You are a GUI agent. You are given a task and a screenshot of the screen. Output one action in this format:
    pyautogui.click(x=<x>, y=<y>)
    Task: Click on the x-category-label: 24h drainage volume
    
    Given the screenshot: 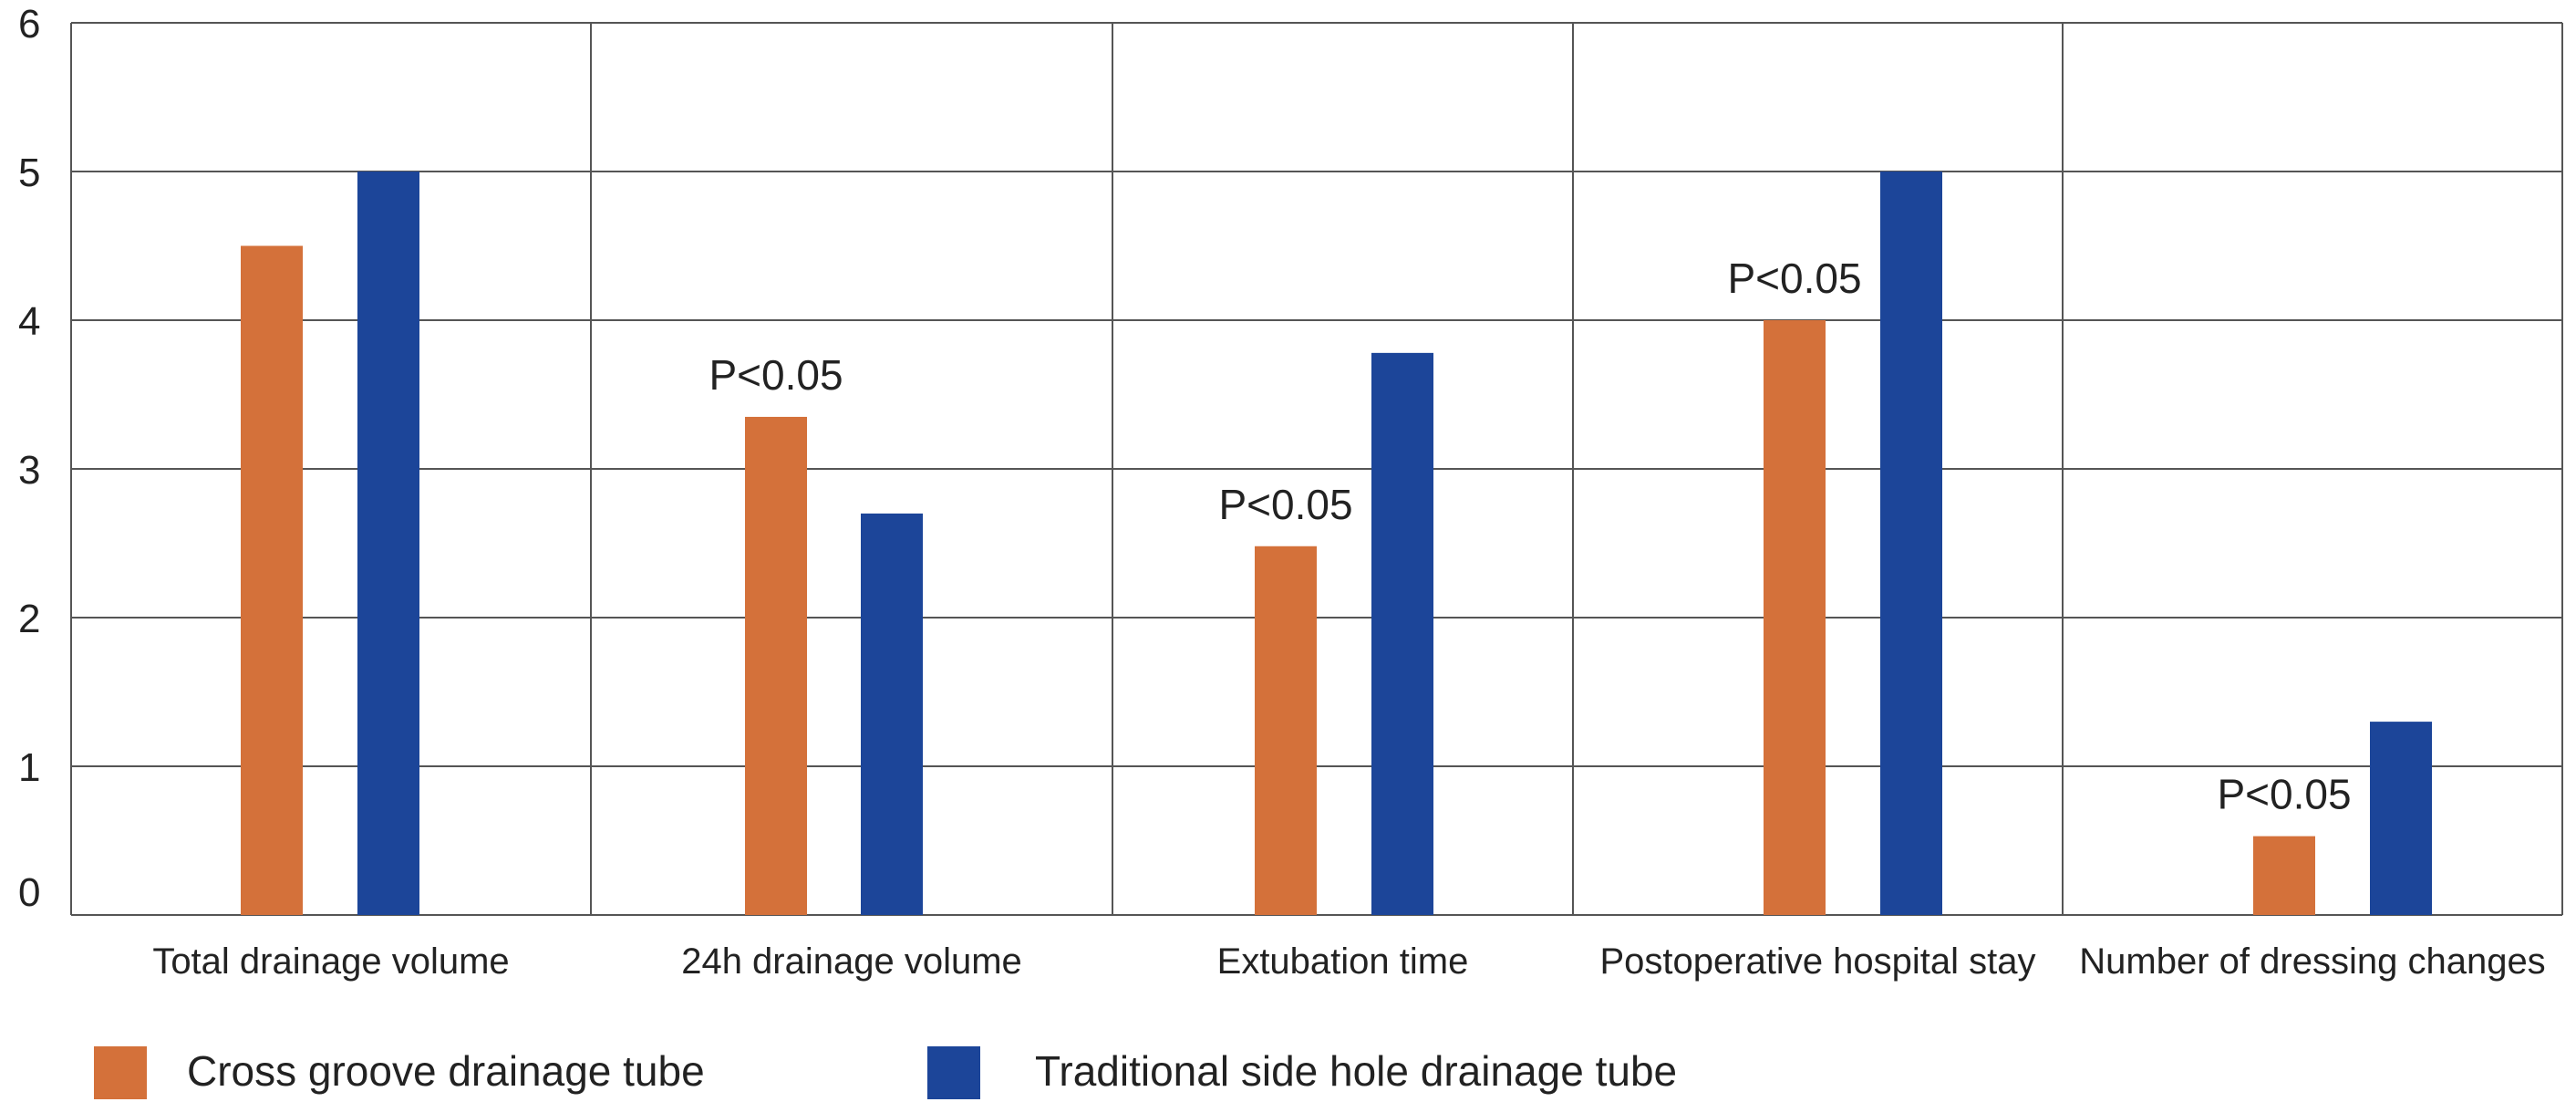 What is the action you would take?
    pyautogui.click(x=851, y=961)
    